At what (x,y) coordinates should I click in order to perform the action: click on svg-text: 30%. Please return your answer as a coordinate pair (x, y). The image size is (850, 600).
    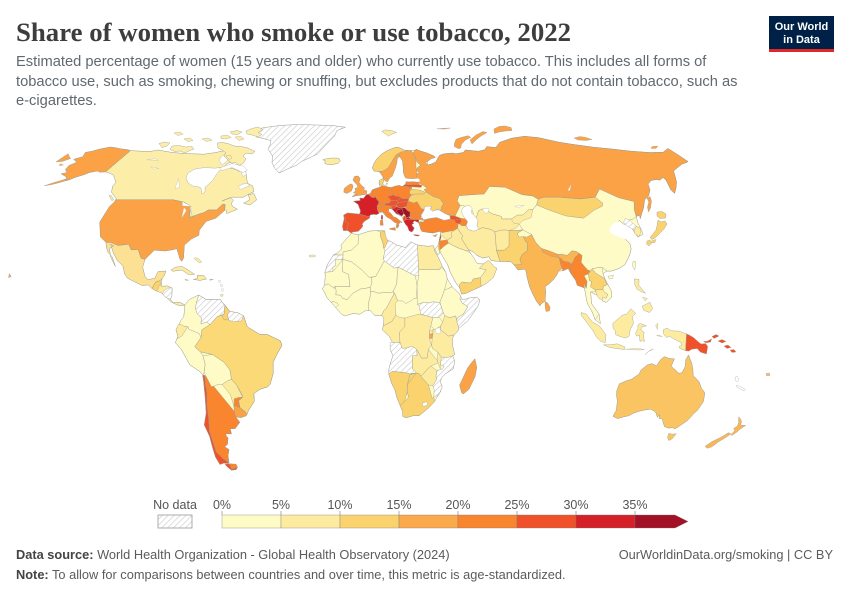
    Looking at the image, I should click on (575, 505).